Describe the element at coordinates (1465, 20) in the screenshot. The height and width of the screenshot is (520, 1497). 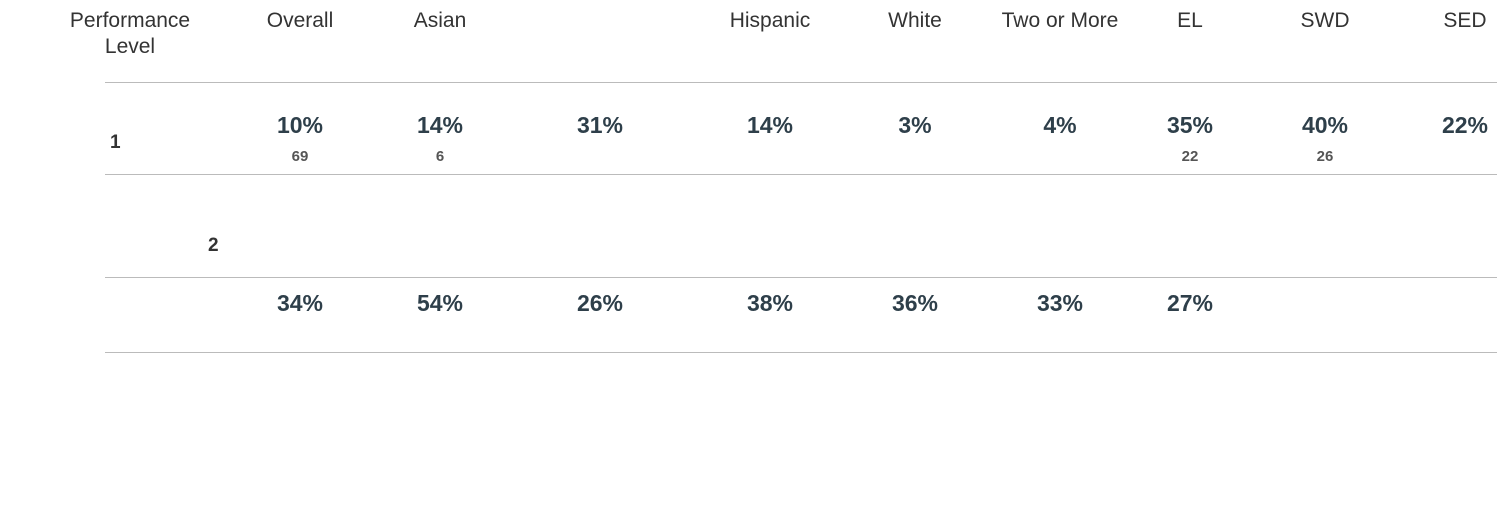
I see `column-header: SED` at that location.